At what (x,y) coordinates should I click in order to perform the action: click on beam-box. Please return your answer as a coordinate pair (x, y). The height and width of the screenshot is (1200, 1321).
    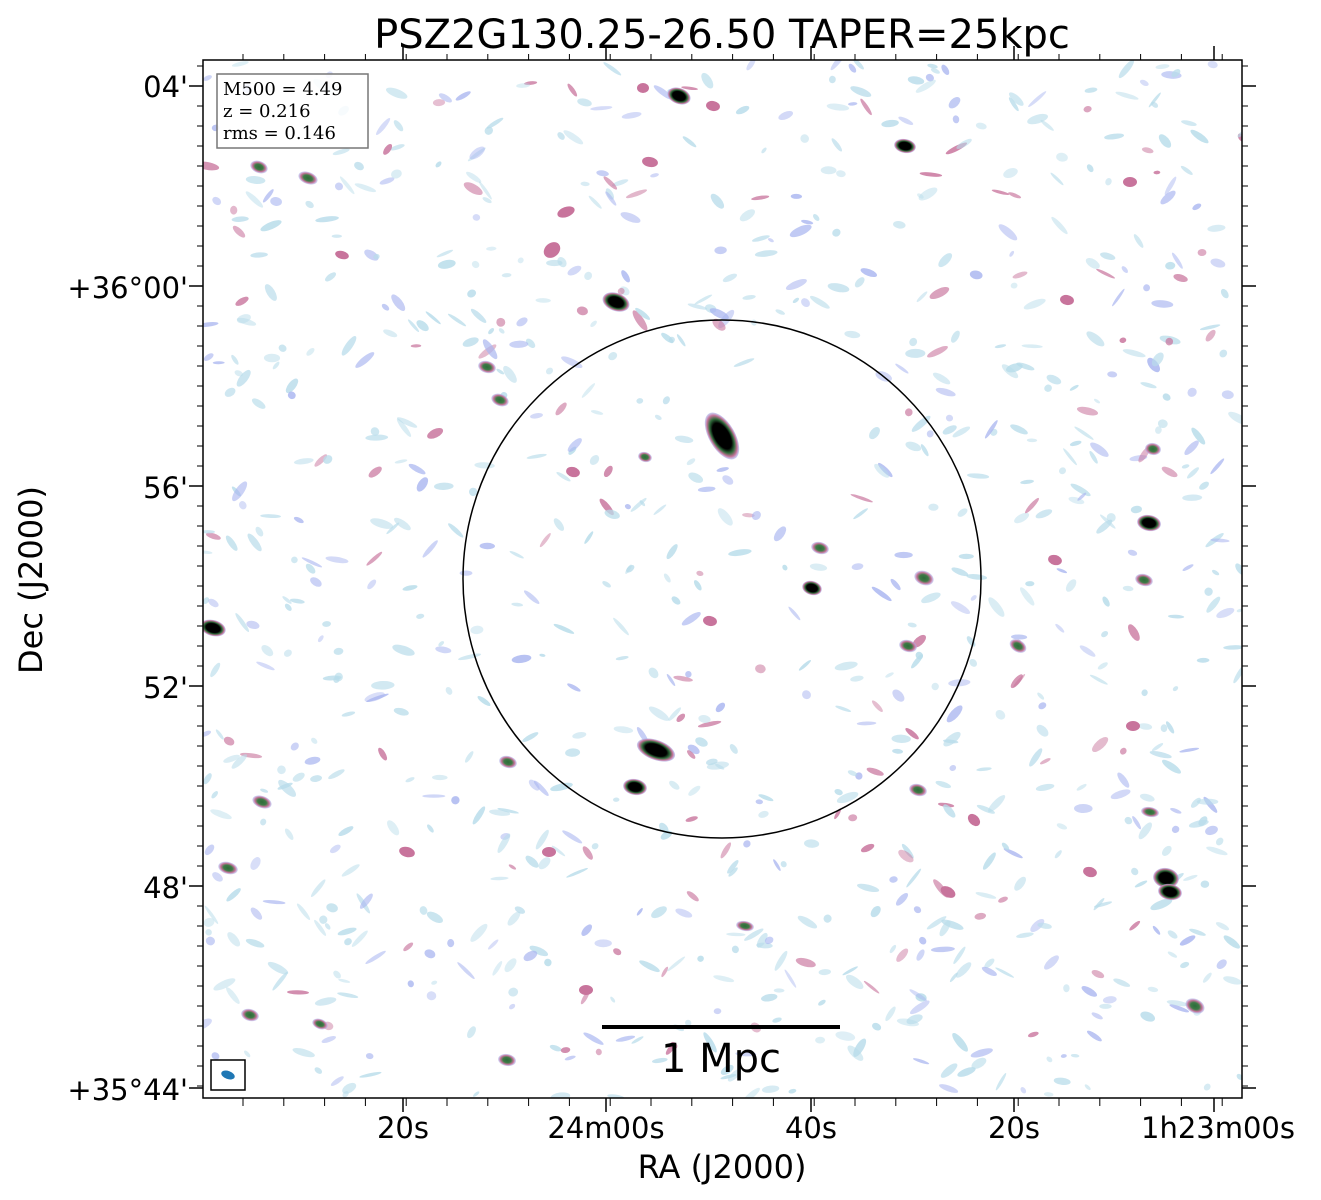
    Looking at the image, I should click on (228, 1075).